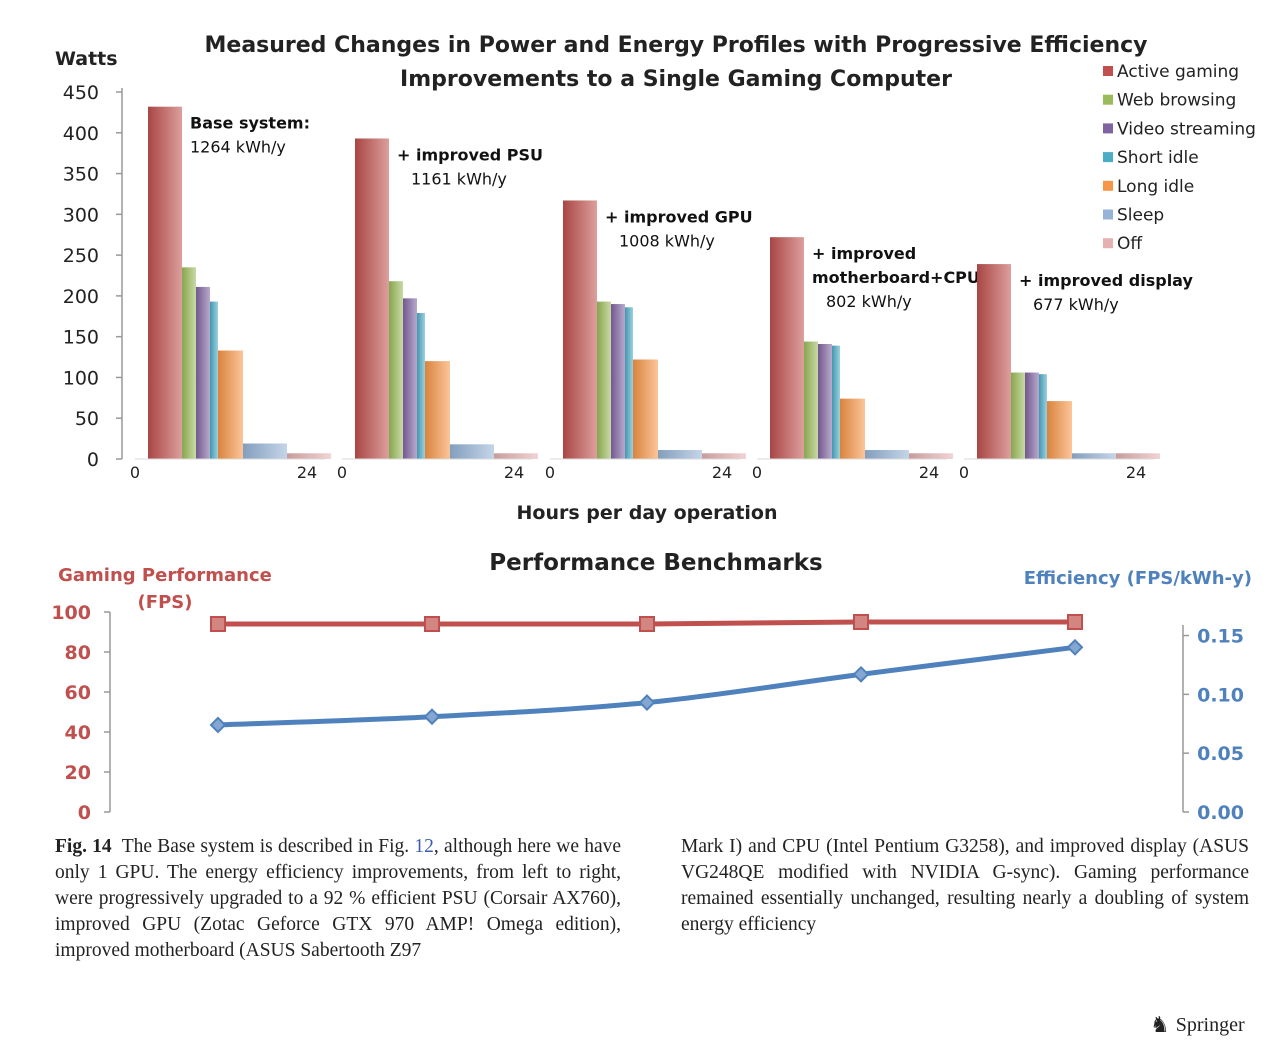  I want to click on bar-chart-title-line: Improvements to a Single Gaming Computer, so click(676, 79).